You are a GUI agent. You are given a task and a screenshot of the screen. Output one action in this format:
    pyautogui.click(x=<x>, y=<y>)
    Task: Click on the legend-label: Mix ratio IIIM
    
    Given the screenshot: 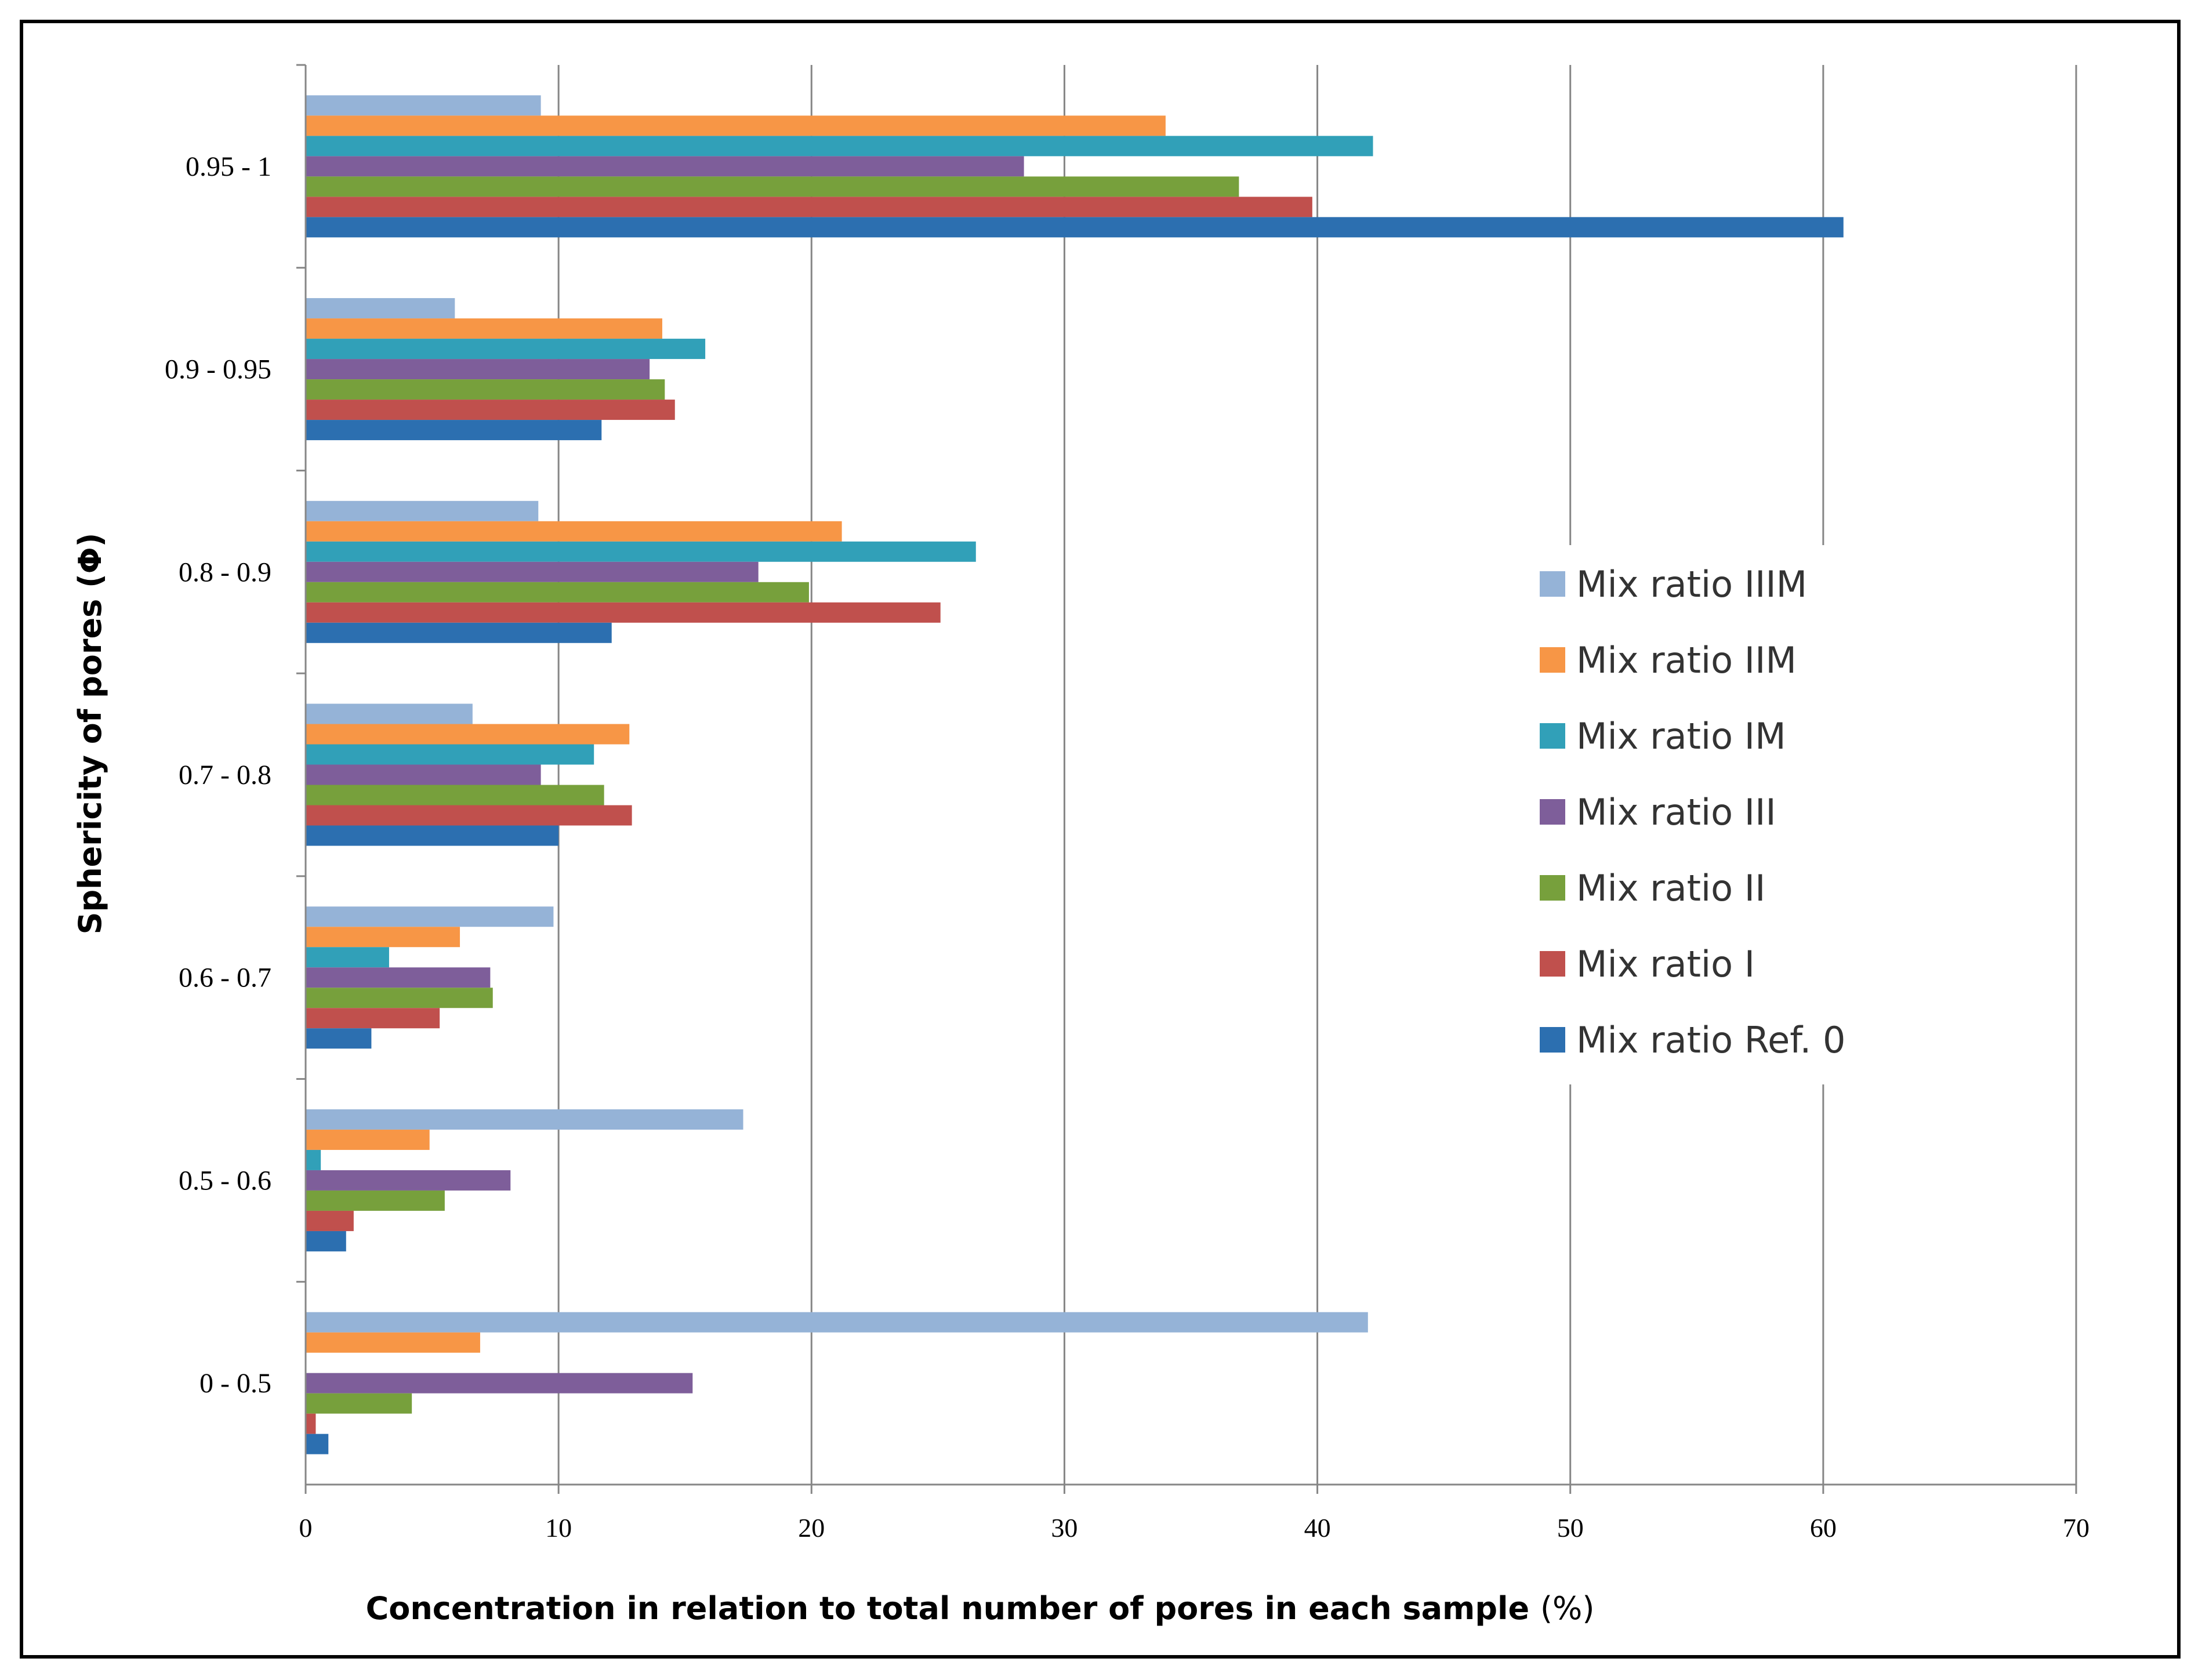 What is the action you would take?
    pyautogui.click(x=1692, y=584)
    